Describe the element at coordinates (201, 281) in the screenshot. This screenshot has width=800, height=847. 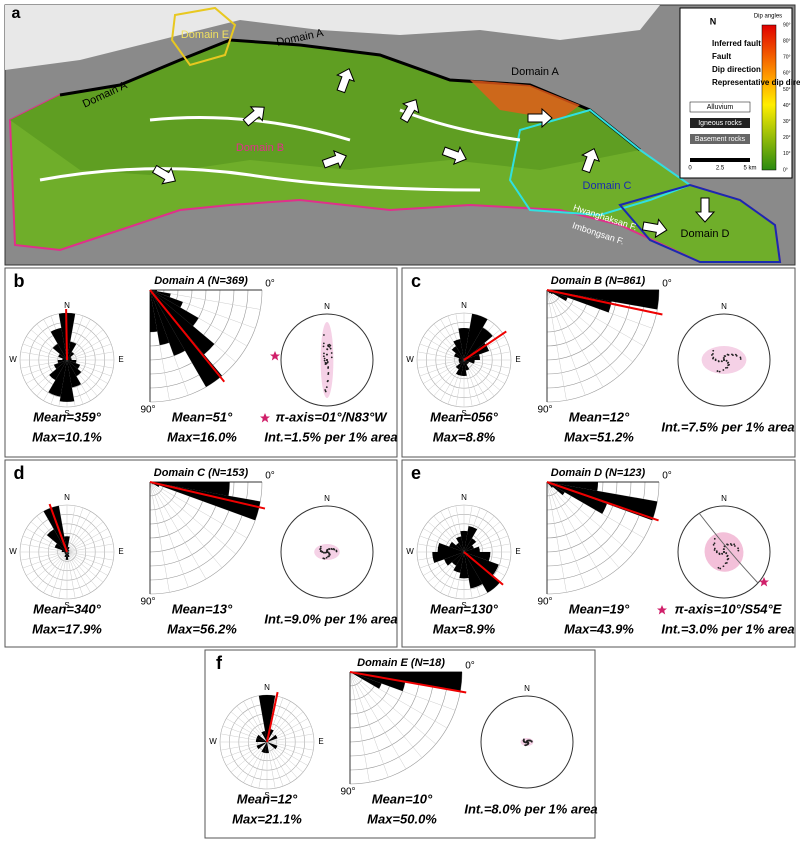
I see `panel-title: Domain A (N=369)` at that location.